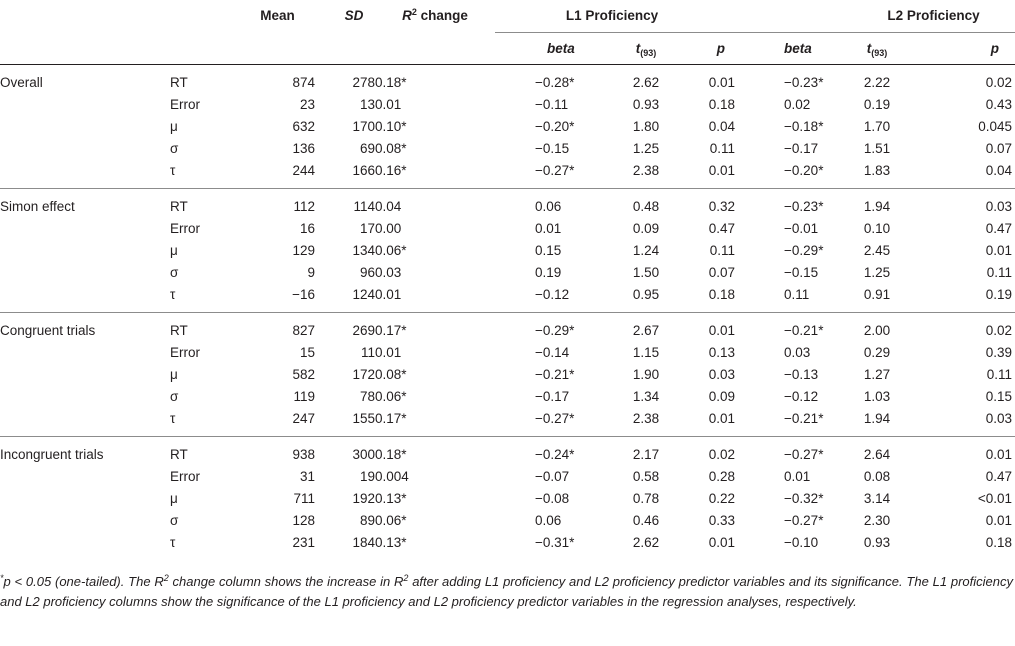 The image size is (1015, 646). What do you see at coordinates (790, 451) in the screenshot?
I see `cell-l2-beta: −0.27*` at bounding box center [790, 451].